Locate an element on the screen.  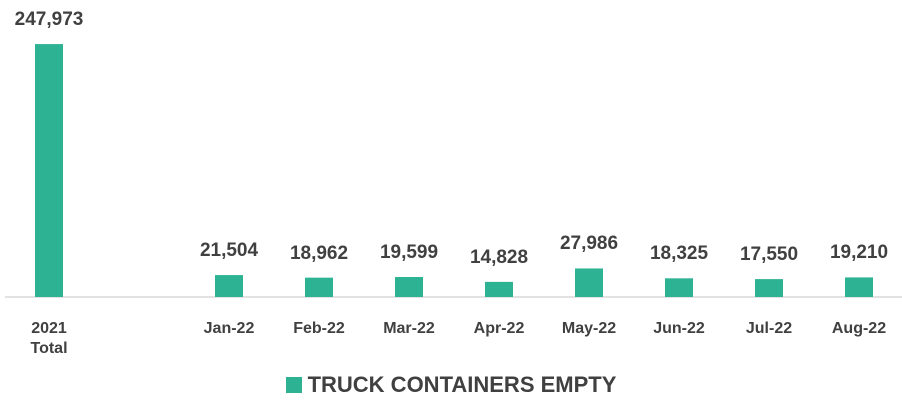
x-tick-label: 2021 Total is located at coordinates (49, 338).